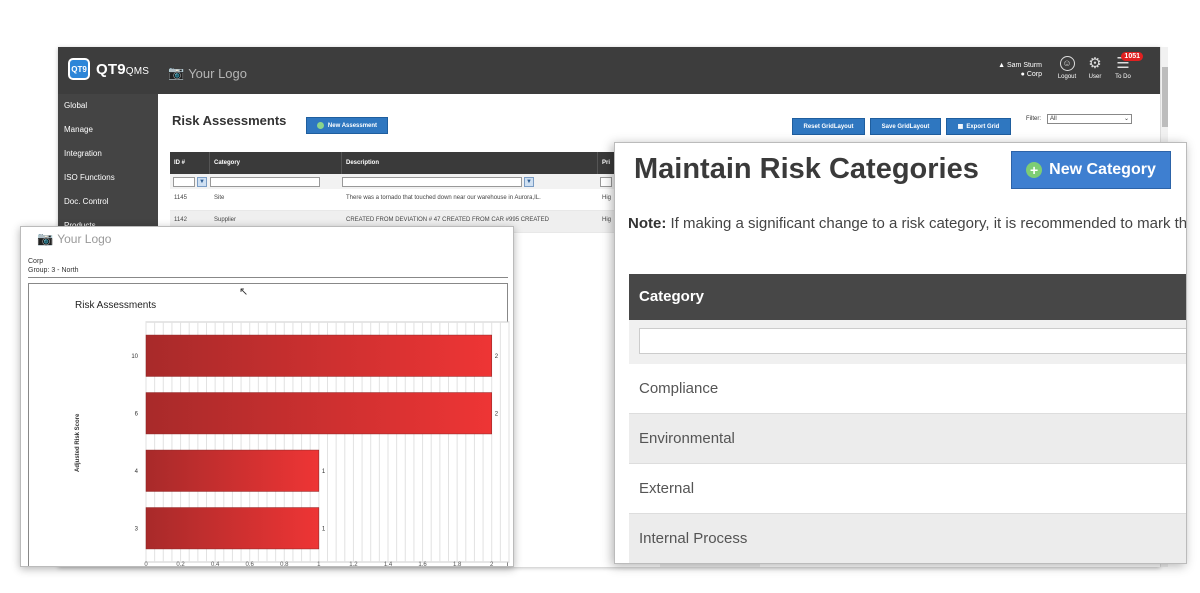 The image size is (1200, 593). What do you see at coordinates (76, 105) in the screenshot?
I see `sidebar-item-global: Global` at bounding box center [76, 105].